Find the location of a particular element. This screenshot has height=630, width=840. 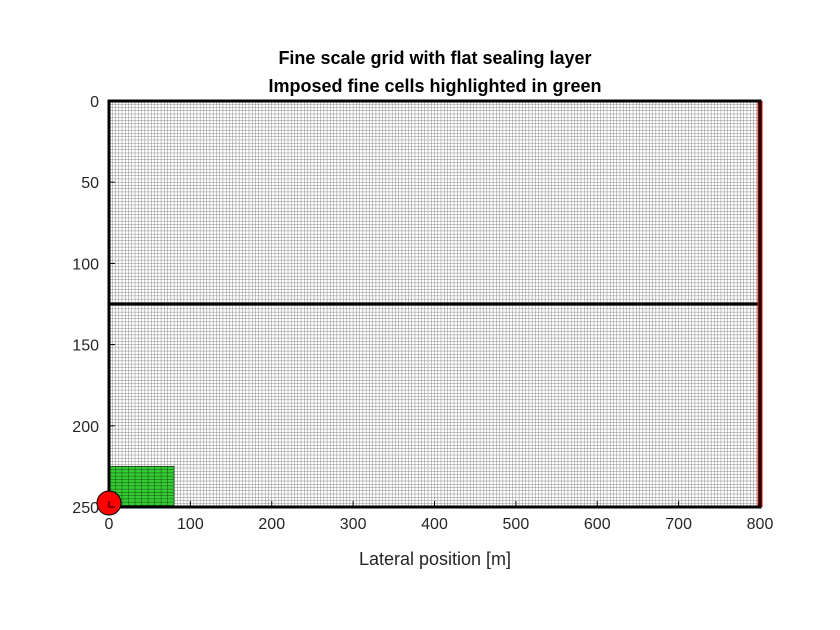

x-tick-label: 300 is located at coordinates (353, 524).